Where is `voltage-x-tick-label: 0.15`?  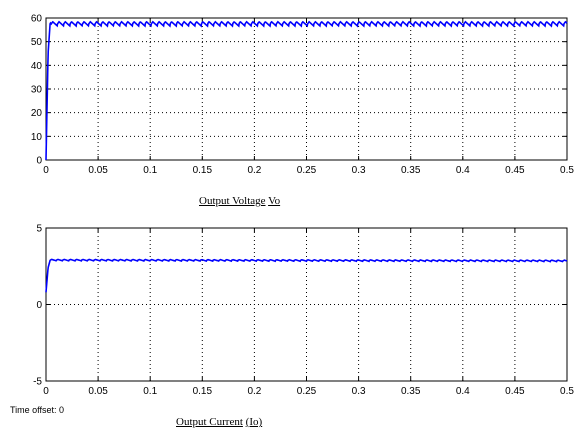 voltage-x-tick-label: 0.15 is located at coordinates (203, 170).